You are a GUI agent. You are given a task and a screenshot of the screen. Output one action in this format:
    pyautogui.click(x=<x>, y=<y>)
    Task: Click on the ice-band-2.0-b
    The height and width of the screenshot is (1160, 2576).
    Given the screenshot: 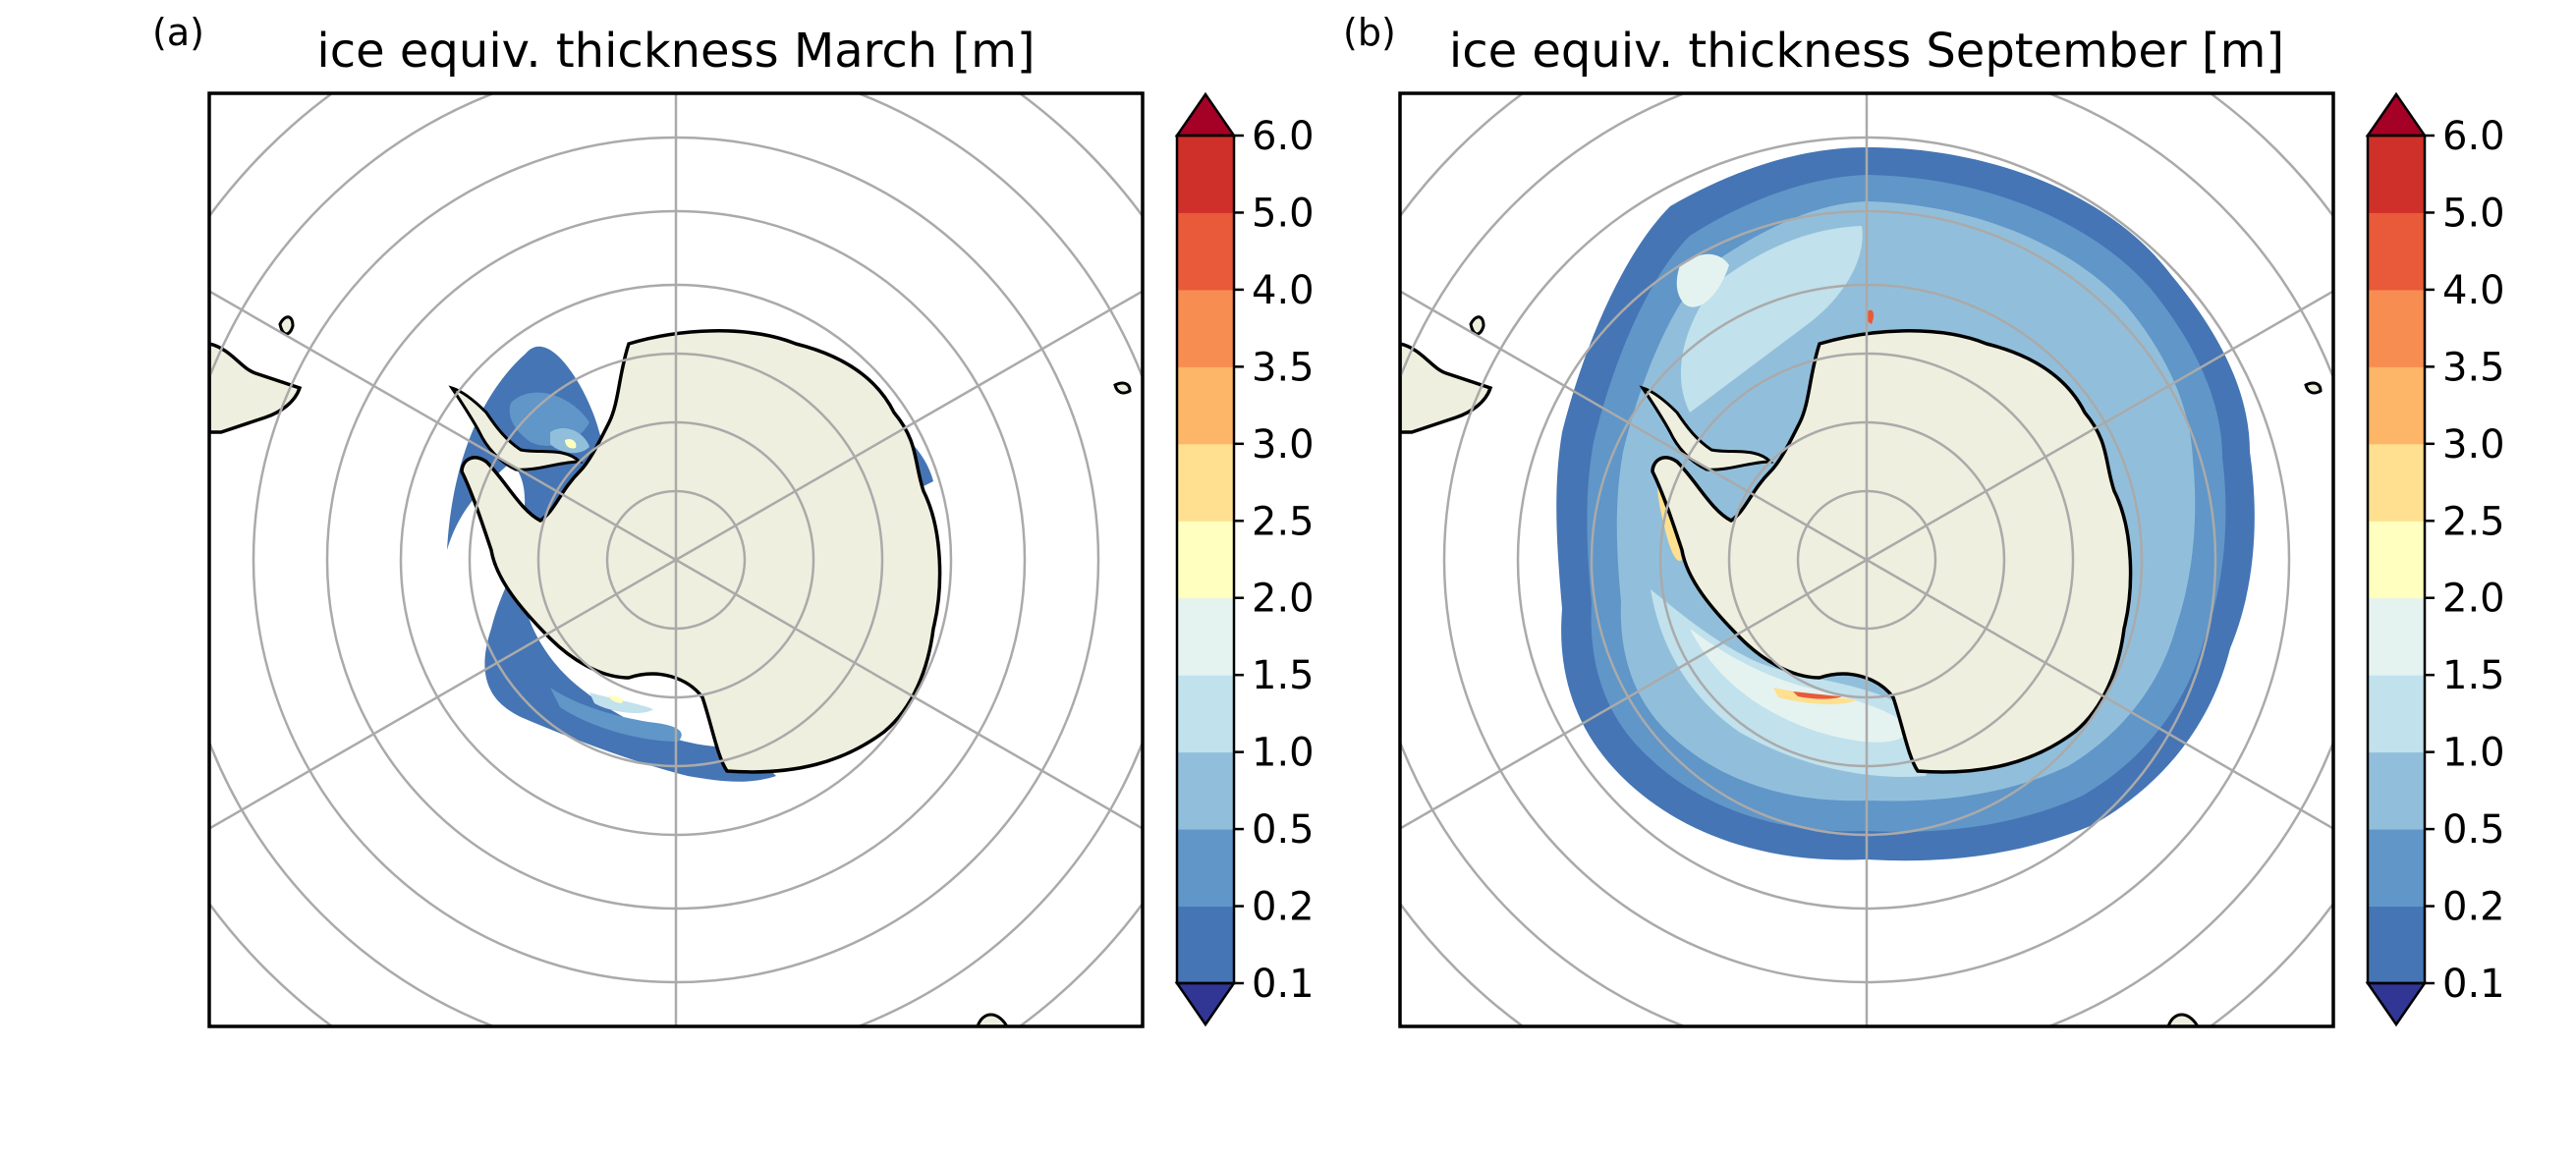 What is the action you would take?
    pyautogui.click(x=616, y=699)
    